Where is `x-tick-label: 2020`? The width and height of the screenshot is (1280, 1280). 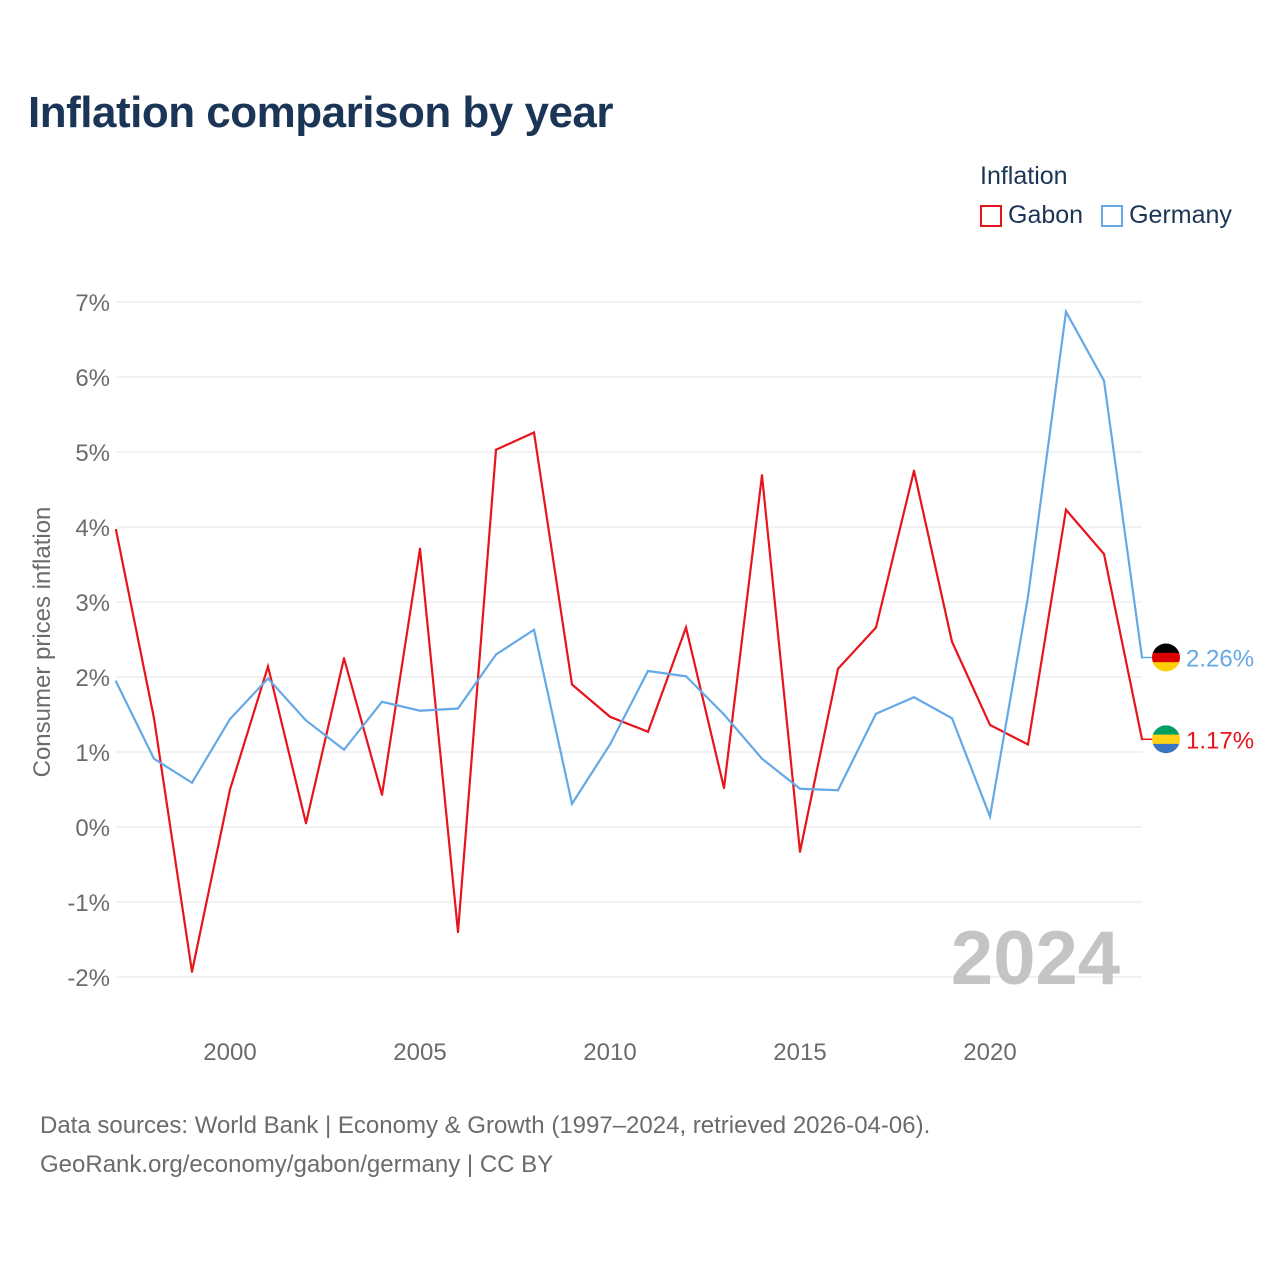 x-tick-label: 2020 is located at coordinates (989, 1052).